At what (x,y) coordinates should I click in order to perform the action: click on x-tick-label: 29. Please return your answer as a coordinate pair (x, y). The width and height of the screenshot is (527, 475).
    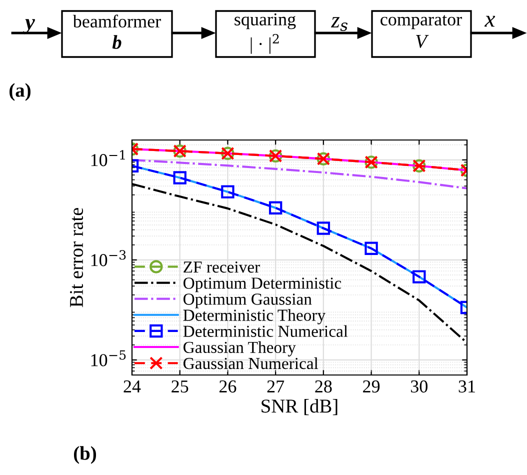
    Looking at the image, I should click on (371, 386).